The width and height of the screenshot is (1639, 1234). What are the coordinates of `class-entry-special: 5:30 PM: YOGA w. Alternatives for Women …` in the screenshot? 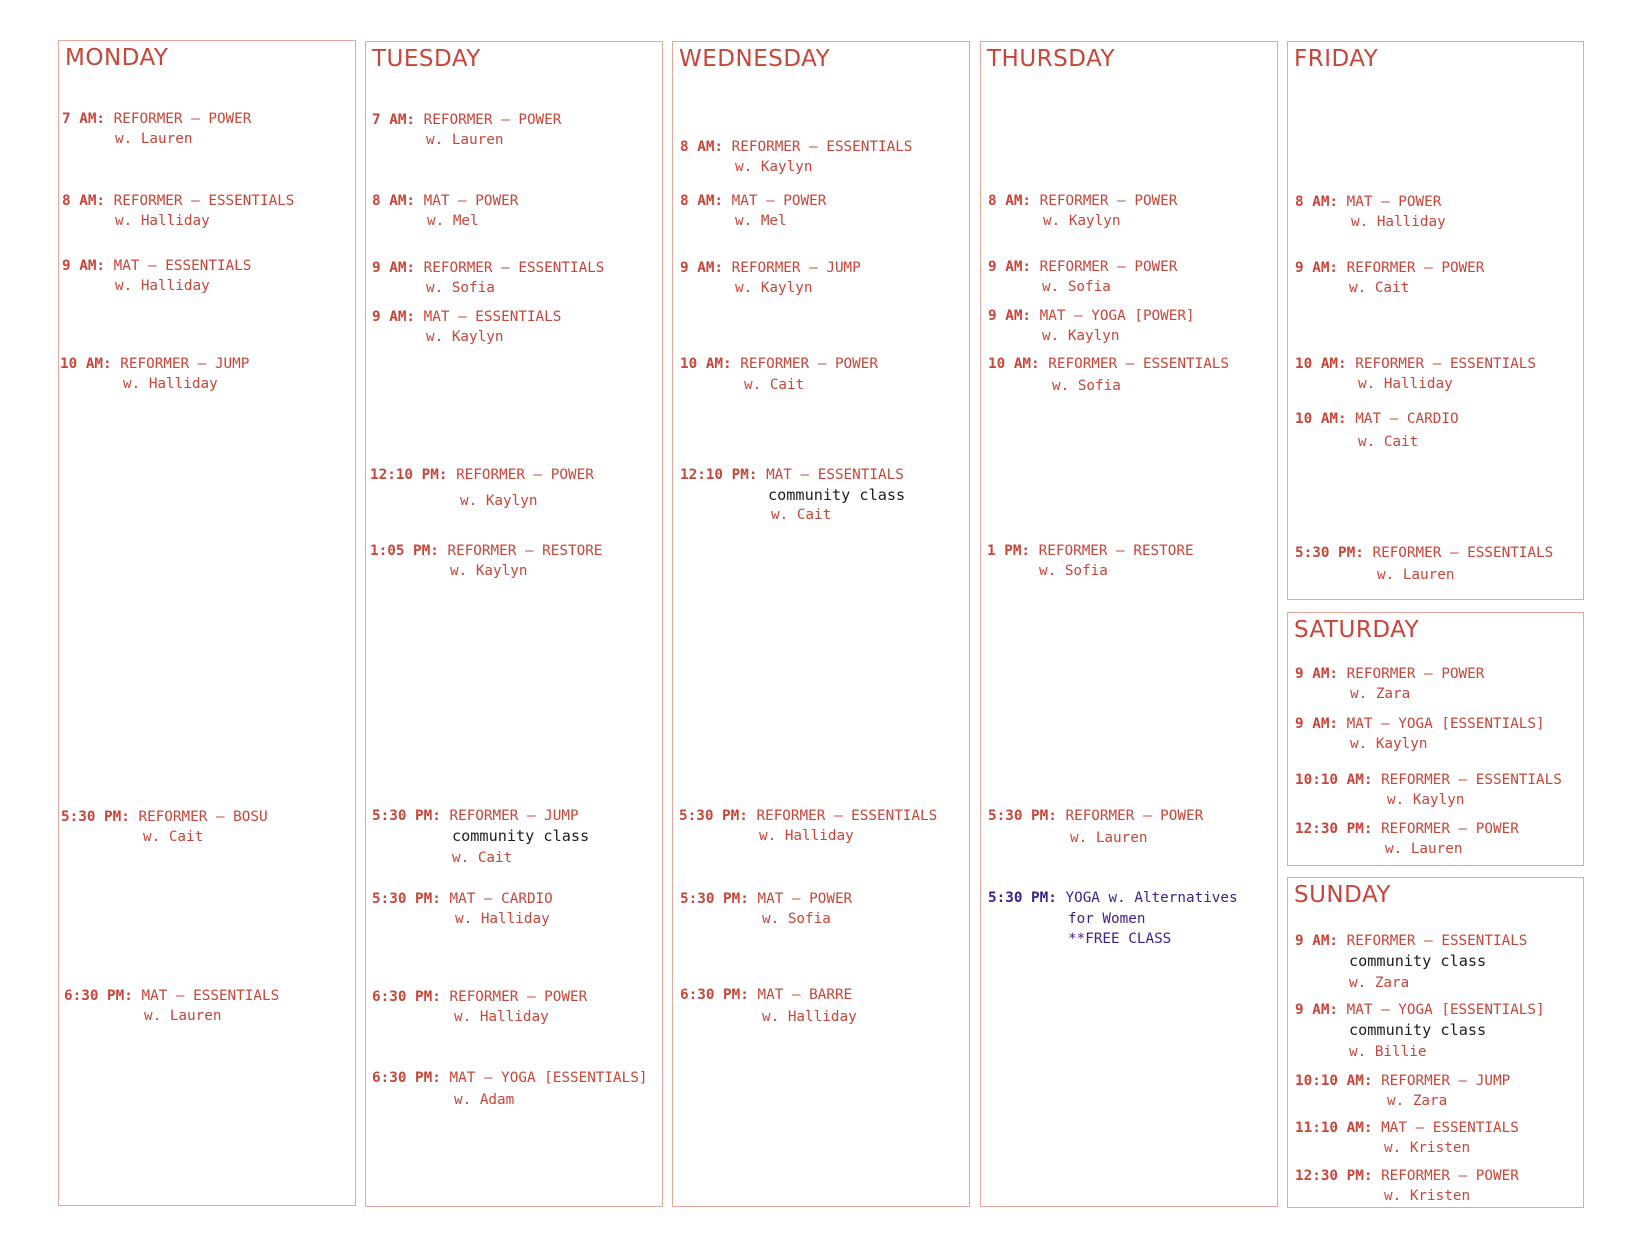 It's located at (1113, 918).